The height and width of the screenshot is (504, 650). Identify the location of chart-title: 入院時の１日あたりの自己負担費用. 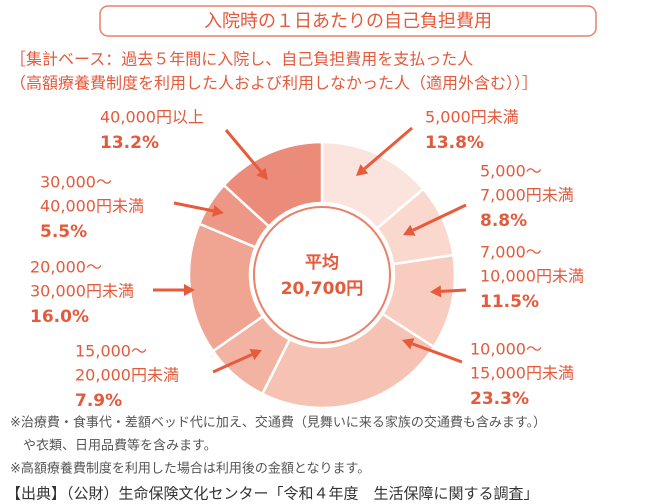
(348, 21).